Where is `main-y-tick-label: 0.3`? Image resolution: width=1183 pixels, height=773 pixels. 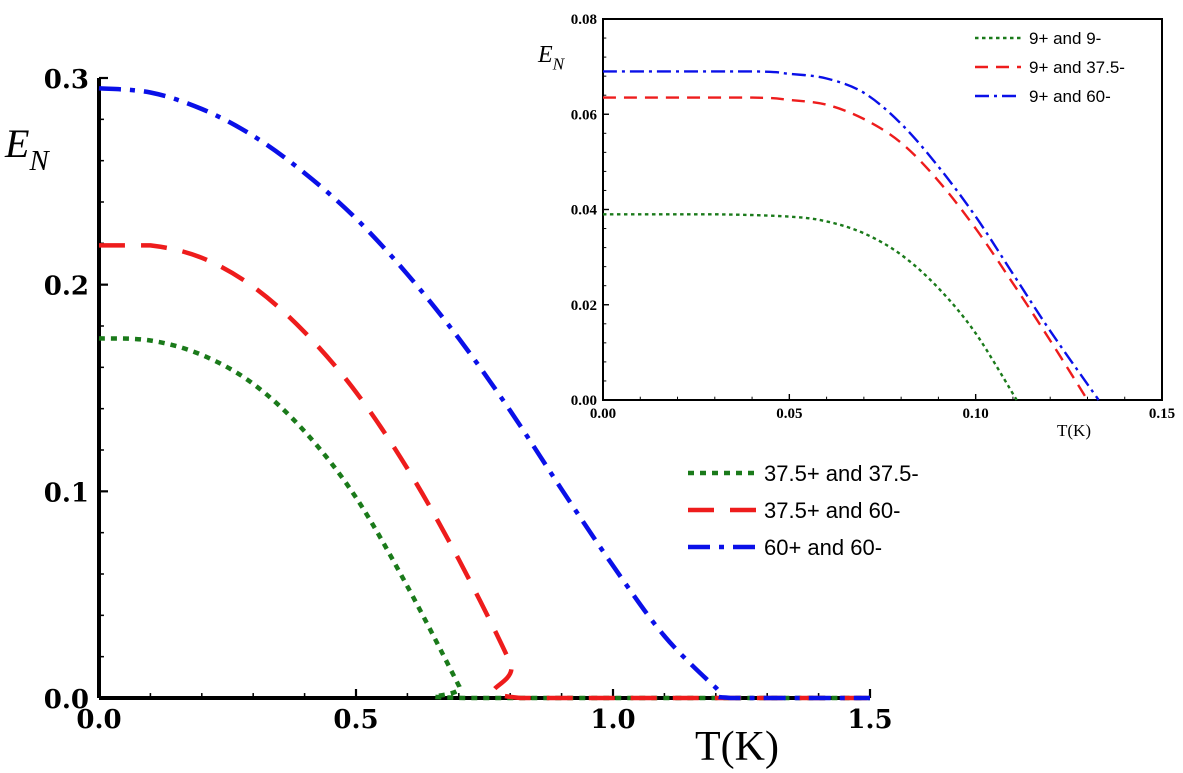 main-y-tick-label: 0.3 is located at coordinates (66, 80).